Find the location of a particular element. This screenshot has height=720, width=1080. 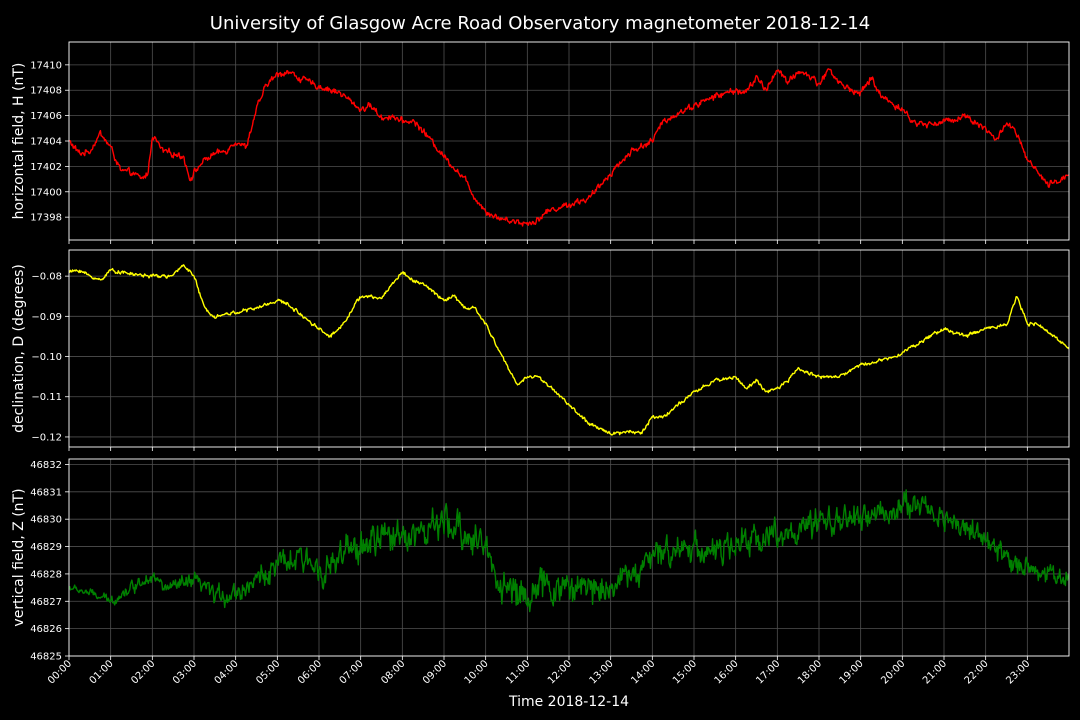

x-tick-label: 08:00 is located at coordinates (393, 672).